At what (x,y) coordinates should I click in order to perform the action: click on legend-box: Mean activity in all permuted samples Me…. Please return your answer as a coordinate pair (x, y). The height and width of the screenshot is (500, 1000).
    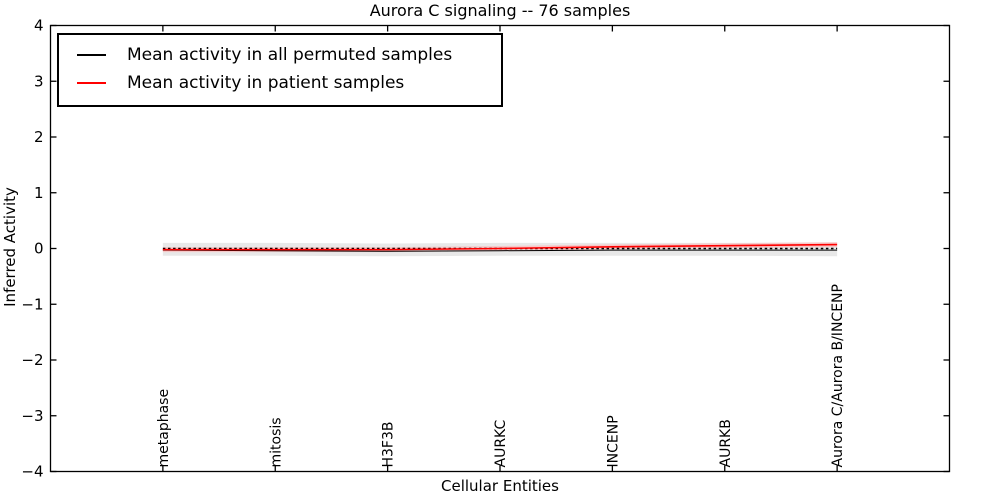
    Looking at the image, I should click on (280, 70).